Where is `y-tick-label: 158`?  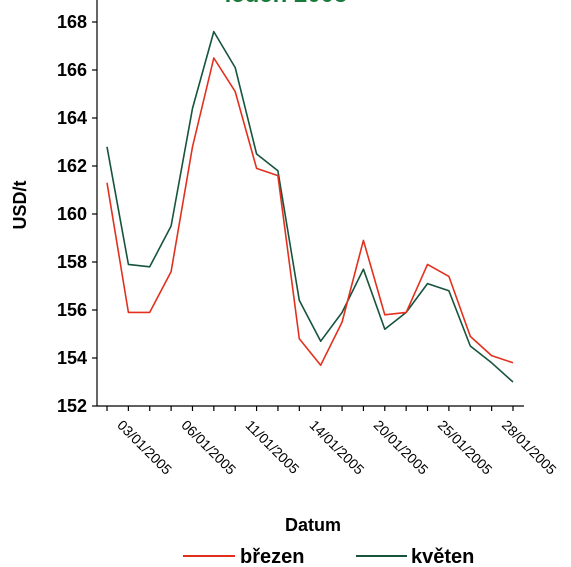 y-tick-label: 158 is located at coordinates (72, 262).